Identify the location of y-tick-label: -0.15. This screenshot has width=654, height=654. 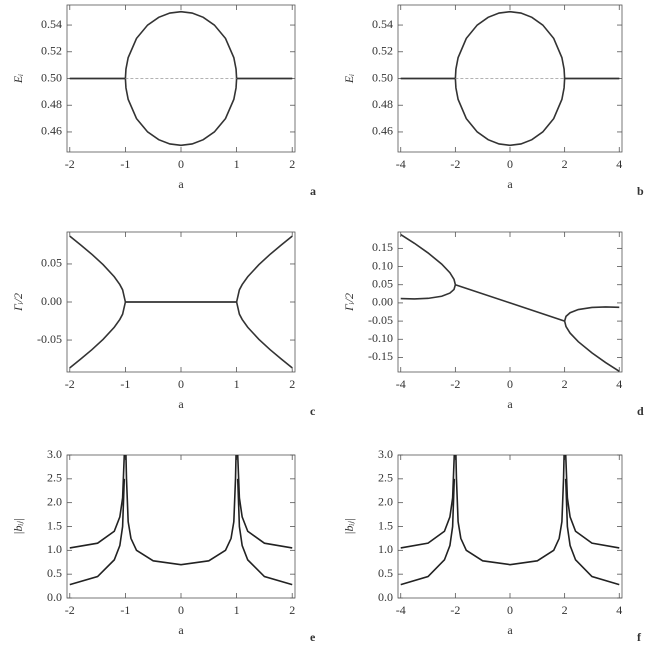
(380, 356).